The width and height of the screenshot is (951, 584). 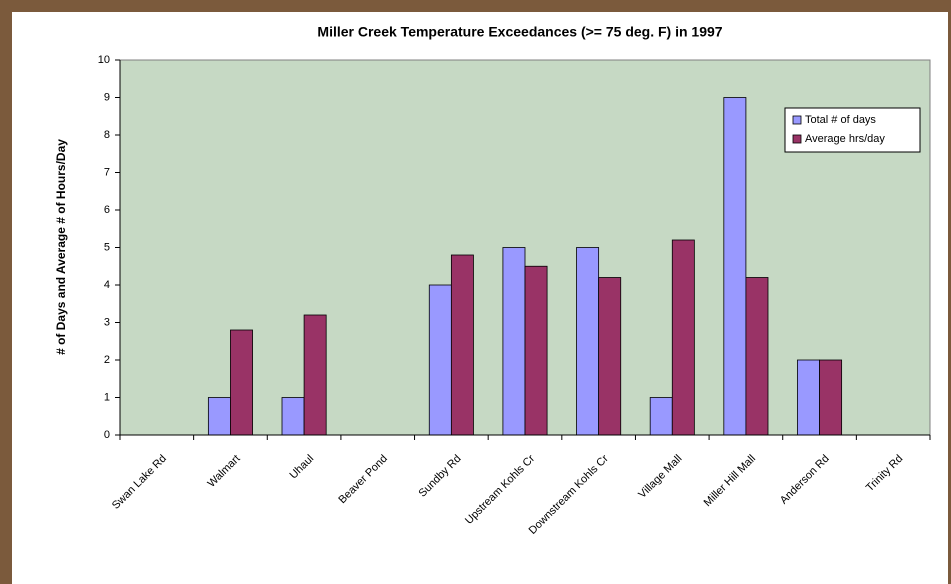 I want to click on y-tick-label: 6, so click(x=107, y=210).